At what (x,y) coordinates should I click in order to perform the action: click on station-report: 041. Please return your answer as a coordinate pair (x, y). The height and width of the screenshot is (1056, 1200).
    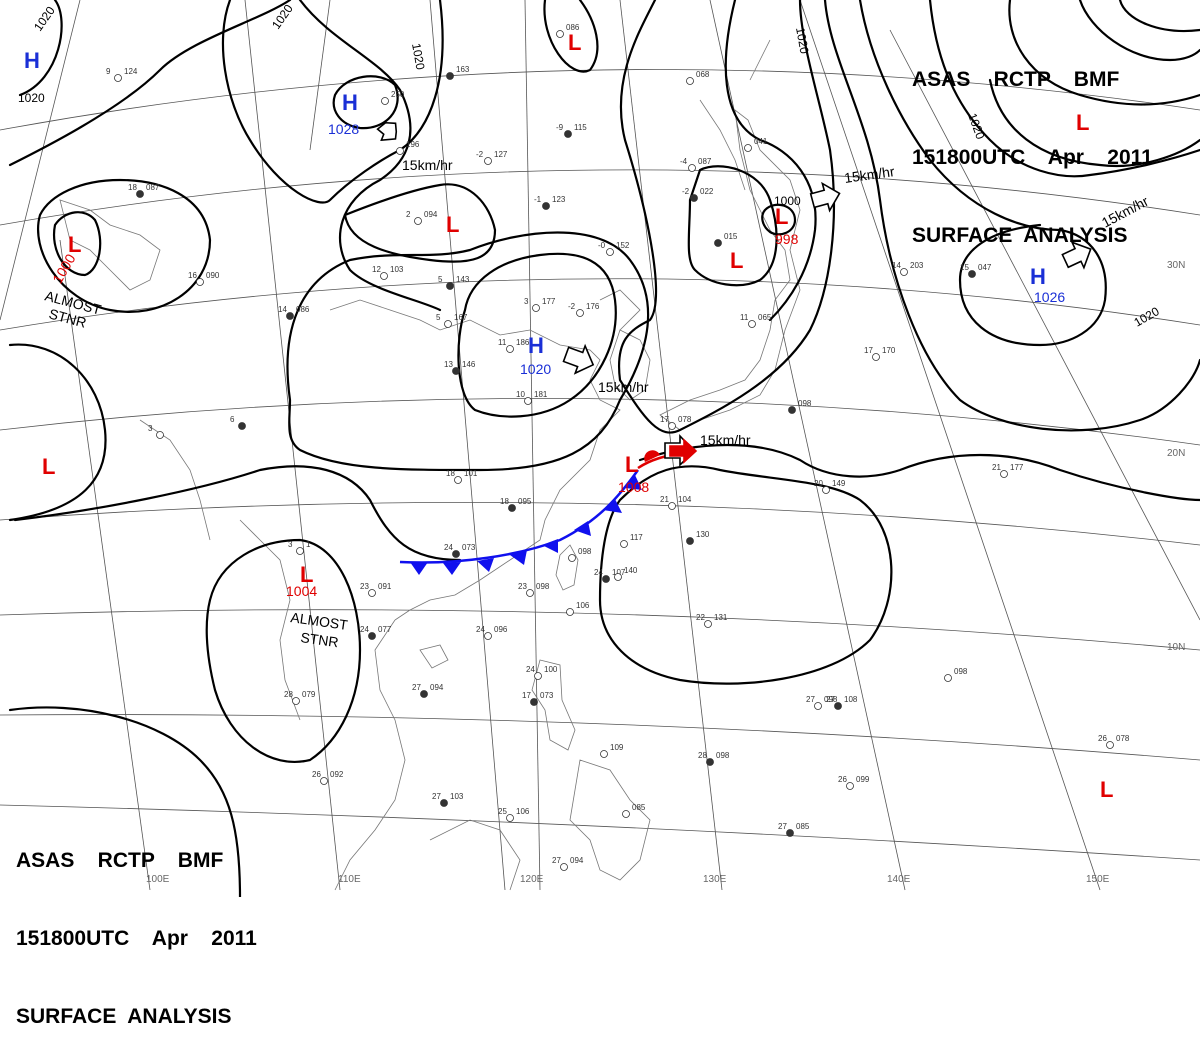
    Looking at the image, I should click on (756, 144).